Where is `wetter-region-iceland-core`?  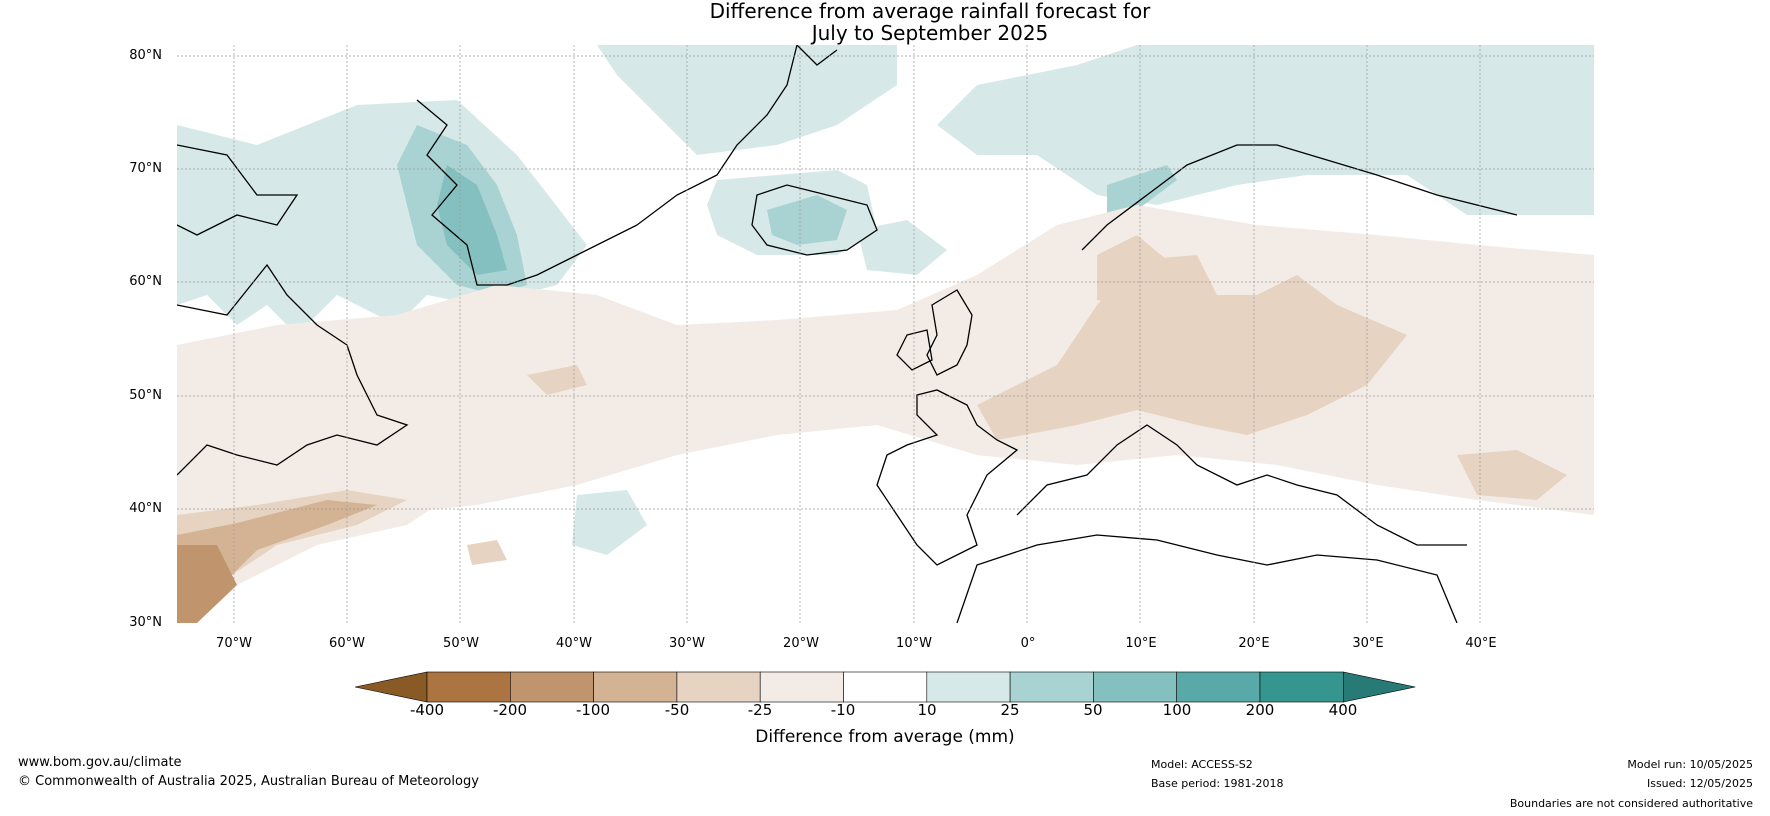 wetter-region-iceland-core is located at coordinates (807, 220).